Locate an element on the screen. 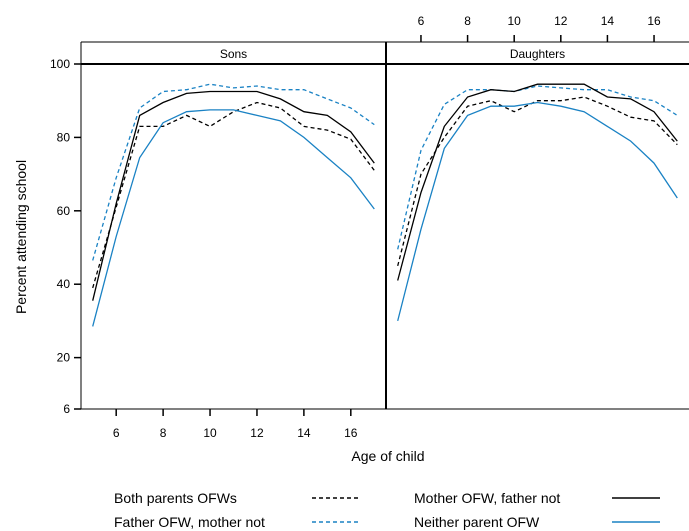 This screenshot has width=689, height=531. y-axis-title: Percent attending school is located at coordinates (21, 237).